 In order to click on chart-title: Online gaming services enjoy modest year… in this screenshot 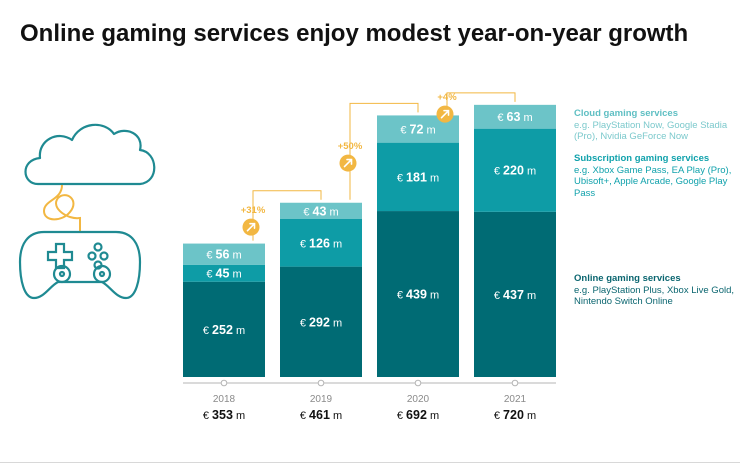, I will do `click(354, 33)`.